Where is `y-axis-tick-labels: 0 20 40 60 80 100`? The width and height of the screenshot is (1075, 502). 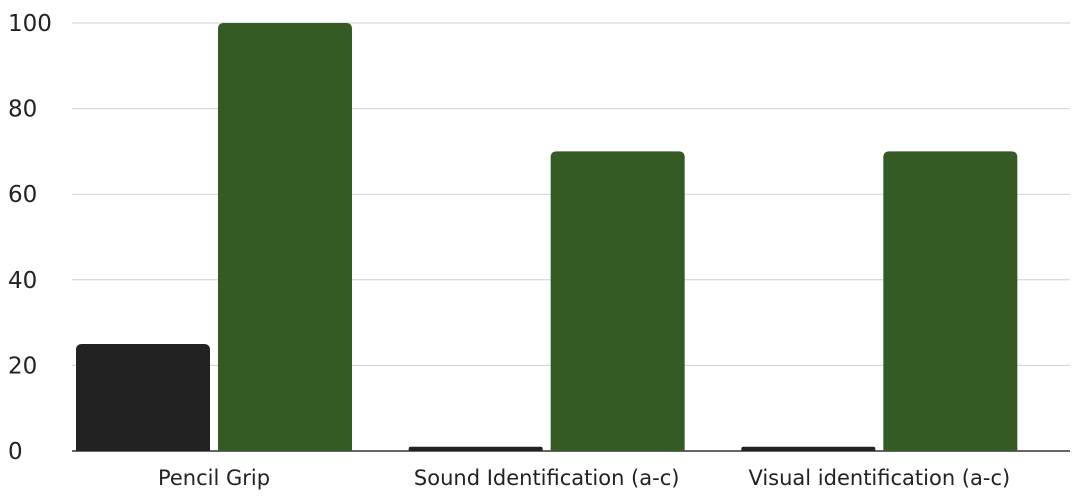
y-axis-tick-labels: 0 20 40 60 80 100 is located at coordinates (30, 238).